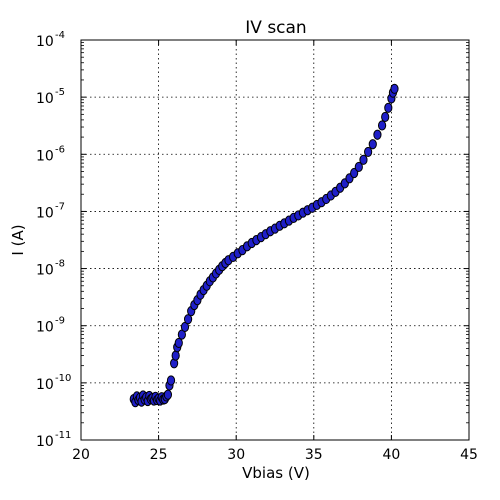  I want to click on y-tick-label-exponent: -9, so click(60, 321).